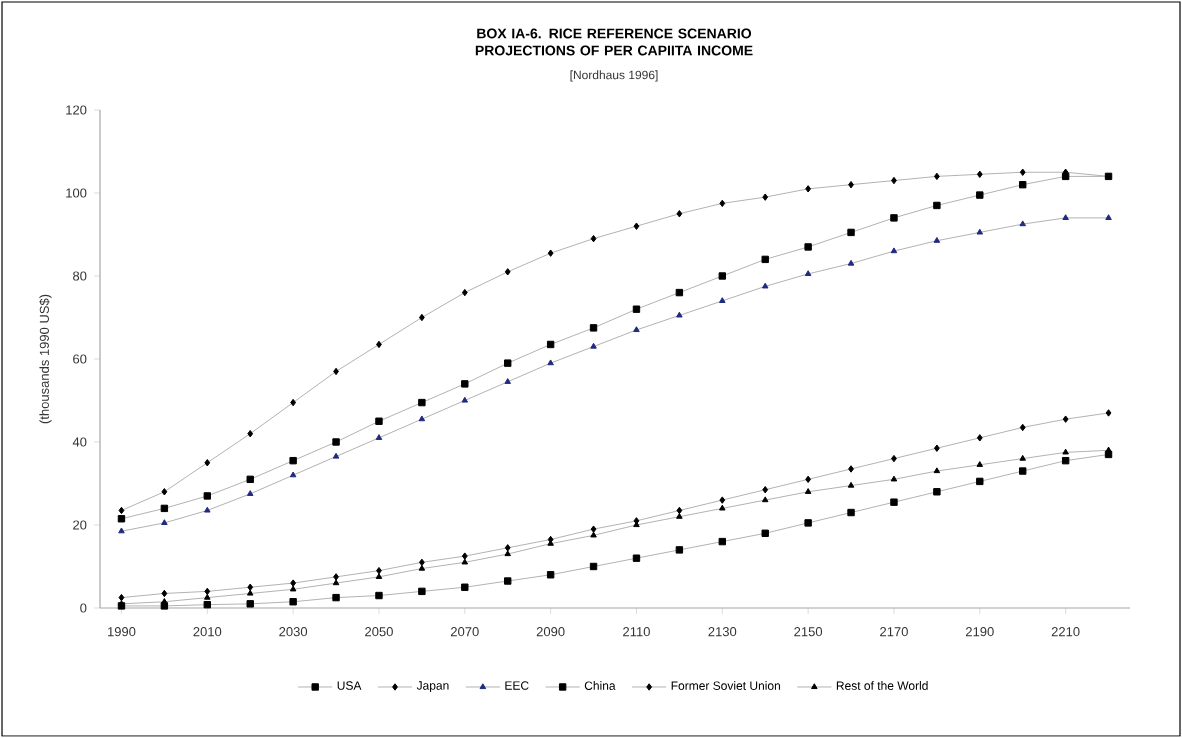 This screenshot has width=1182, height=738. Describe the element at coordinates (894, 632) in the screenshot. I see `x-tick-label: 2170` at that location.